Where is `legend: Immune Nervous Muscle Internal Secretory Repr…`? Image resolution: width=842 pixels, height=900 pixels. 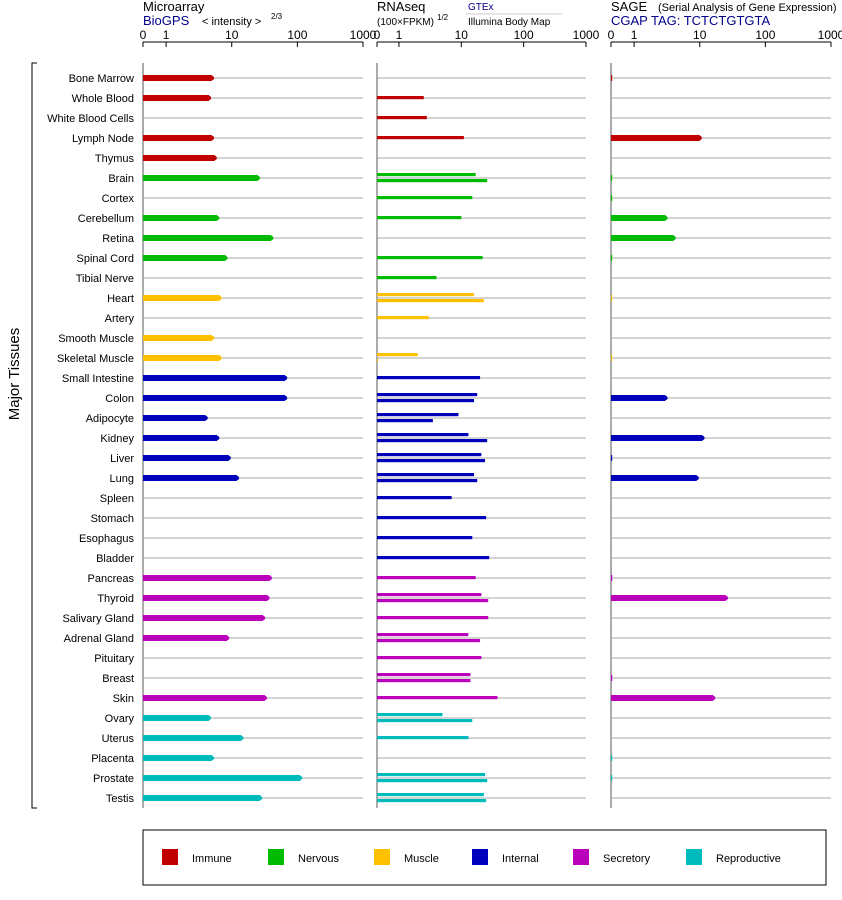
legend: Immune Nervous Muscle Internal Secretory Repr… is located at coordinates (471, 857).